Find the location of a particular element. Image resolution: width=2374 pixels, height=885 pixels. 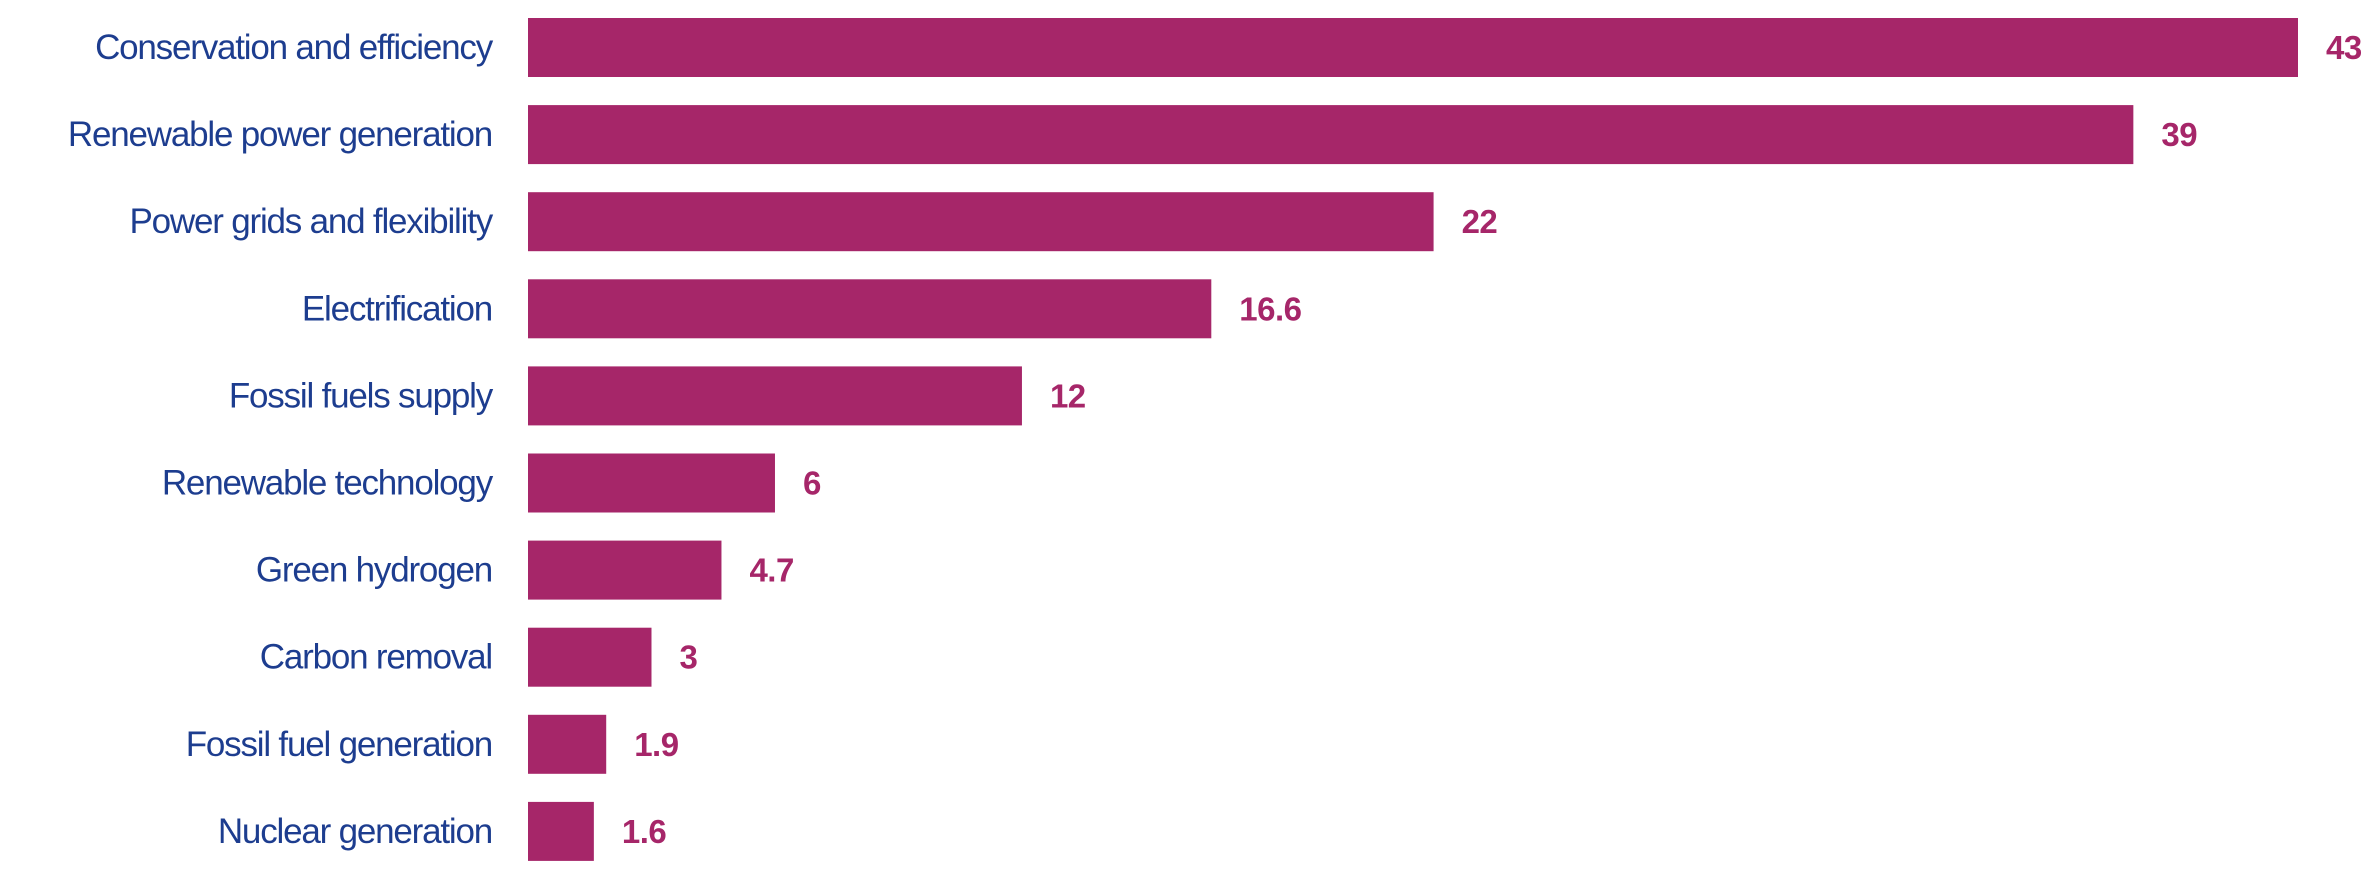

value-label: 43 is located at coordinates (2344, 47).